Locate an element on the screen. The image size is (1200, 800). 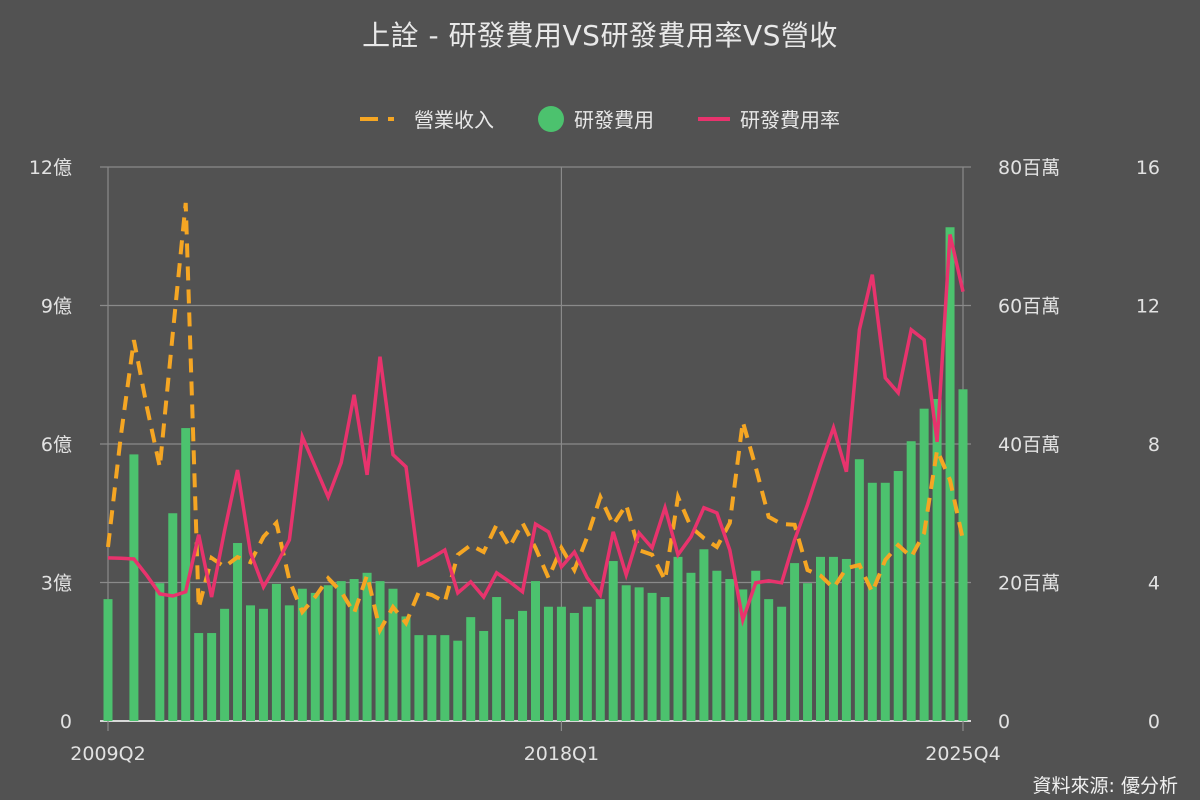
legend-label-rd-ratio: 研發費用率 is located at coordinates (790, 120).